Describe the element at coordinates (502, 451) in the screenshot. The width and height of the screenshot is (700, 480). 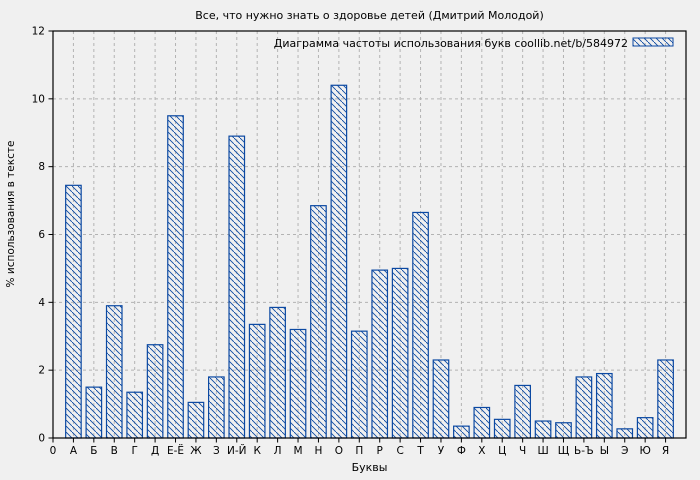
I see `x-tick-label-Ц: Ц` at that location.